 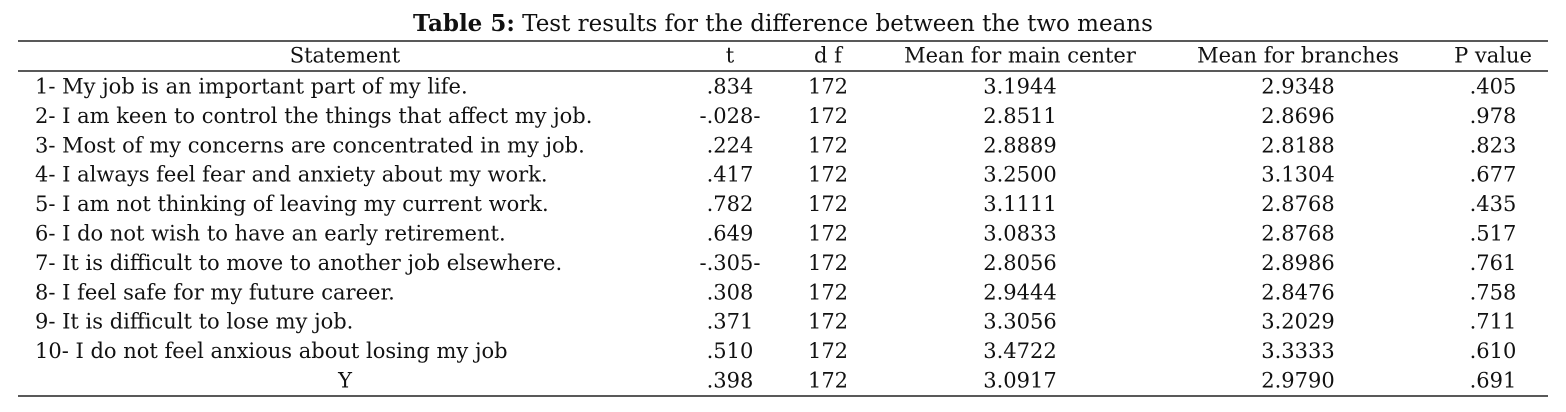 I want to click on value-cell: 2.9444, so click(x=1019, y=292).